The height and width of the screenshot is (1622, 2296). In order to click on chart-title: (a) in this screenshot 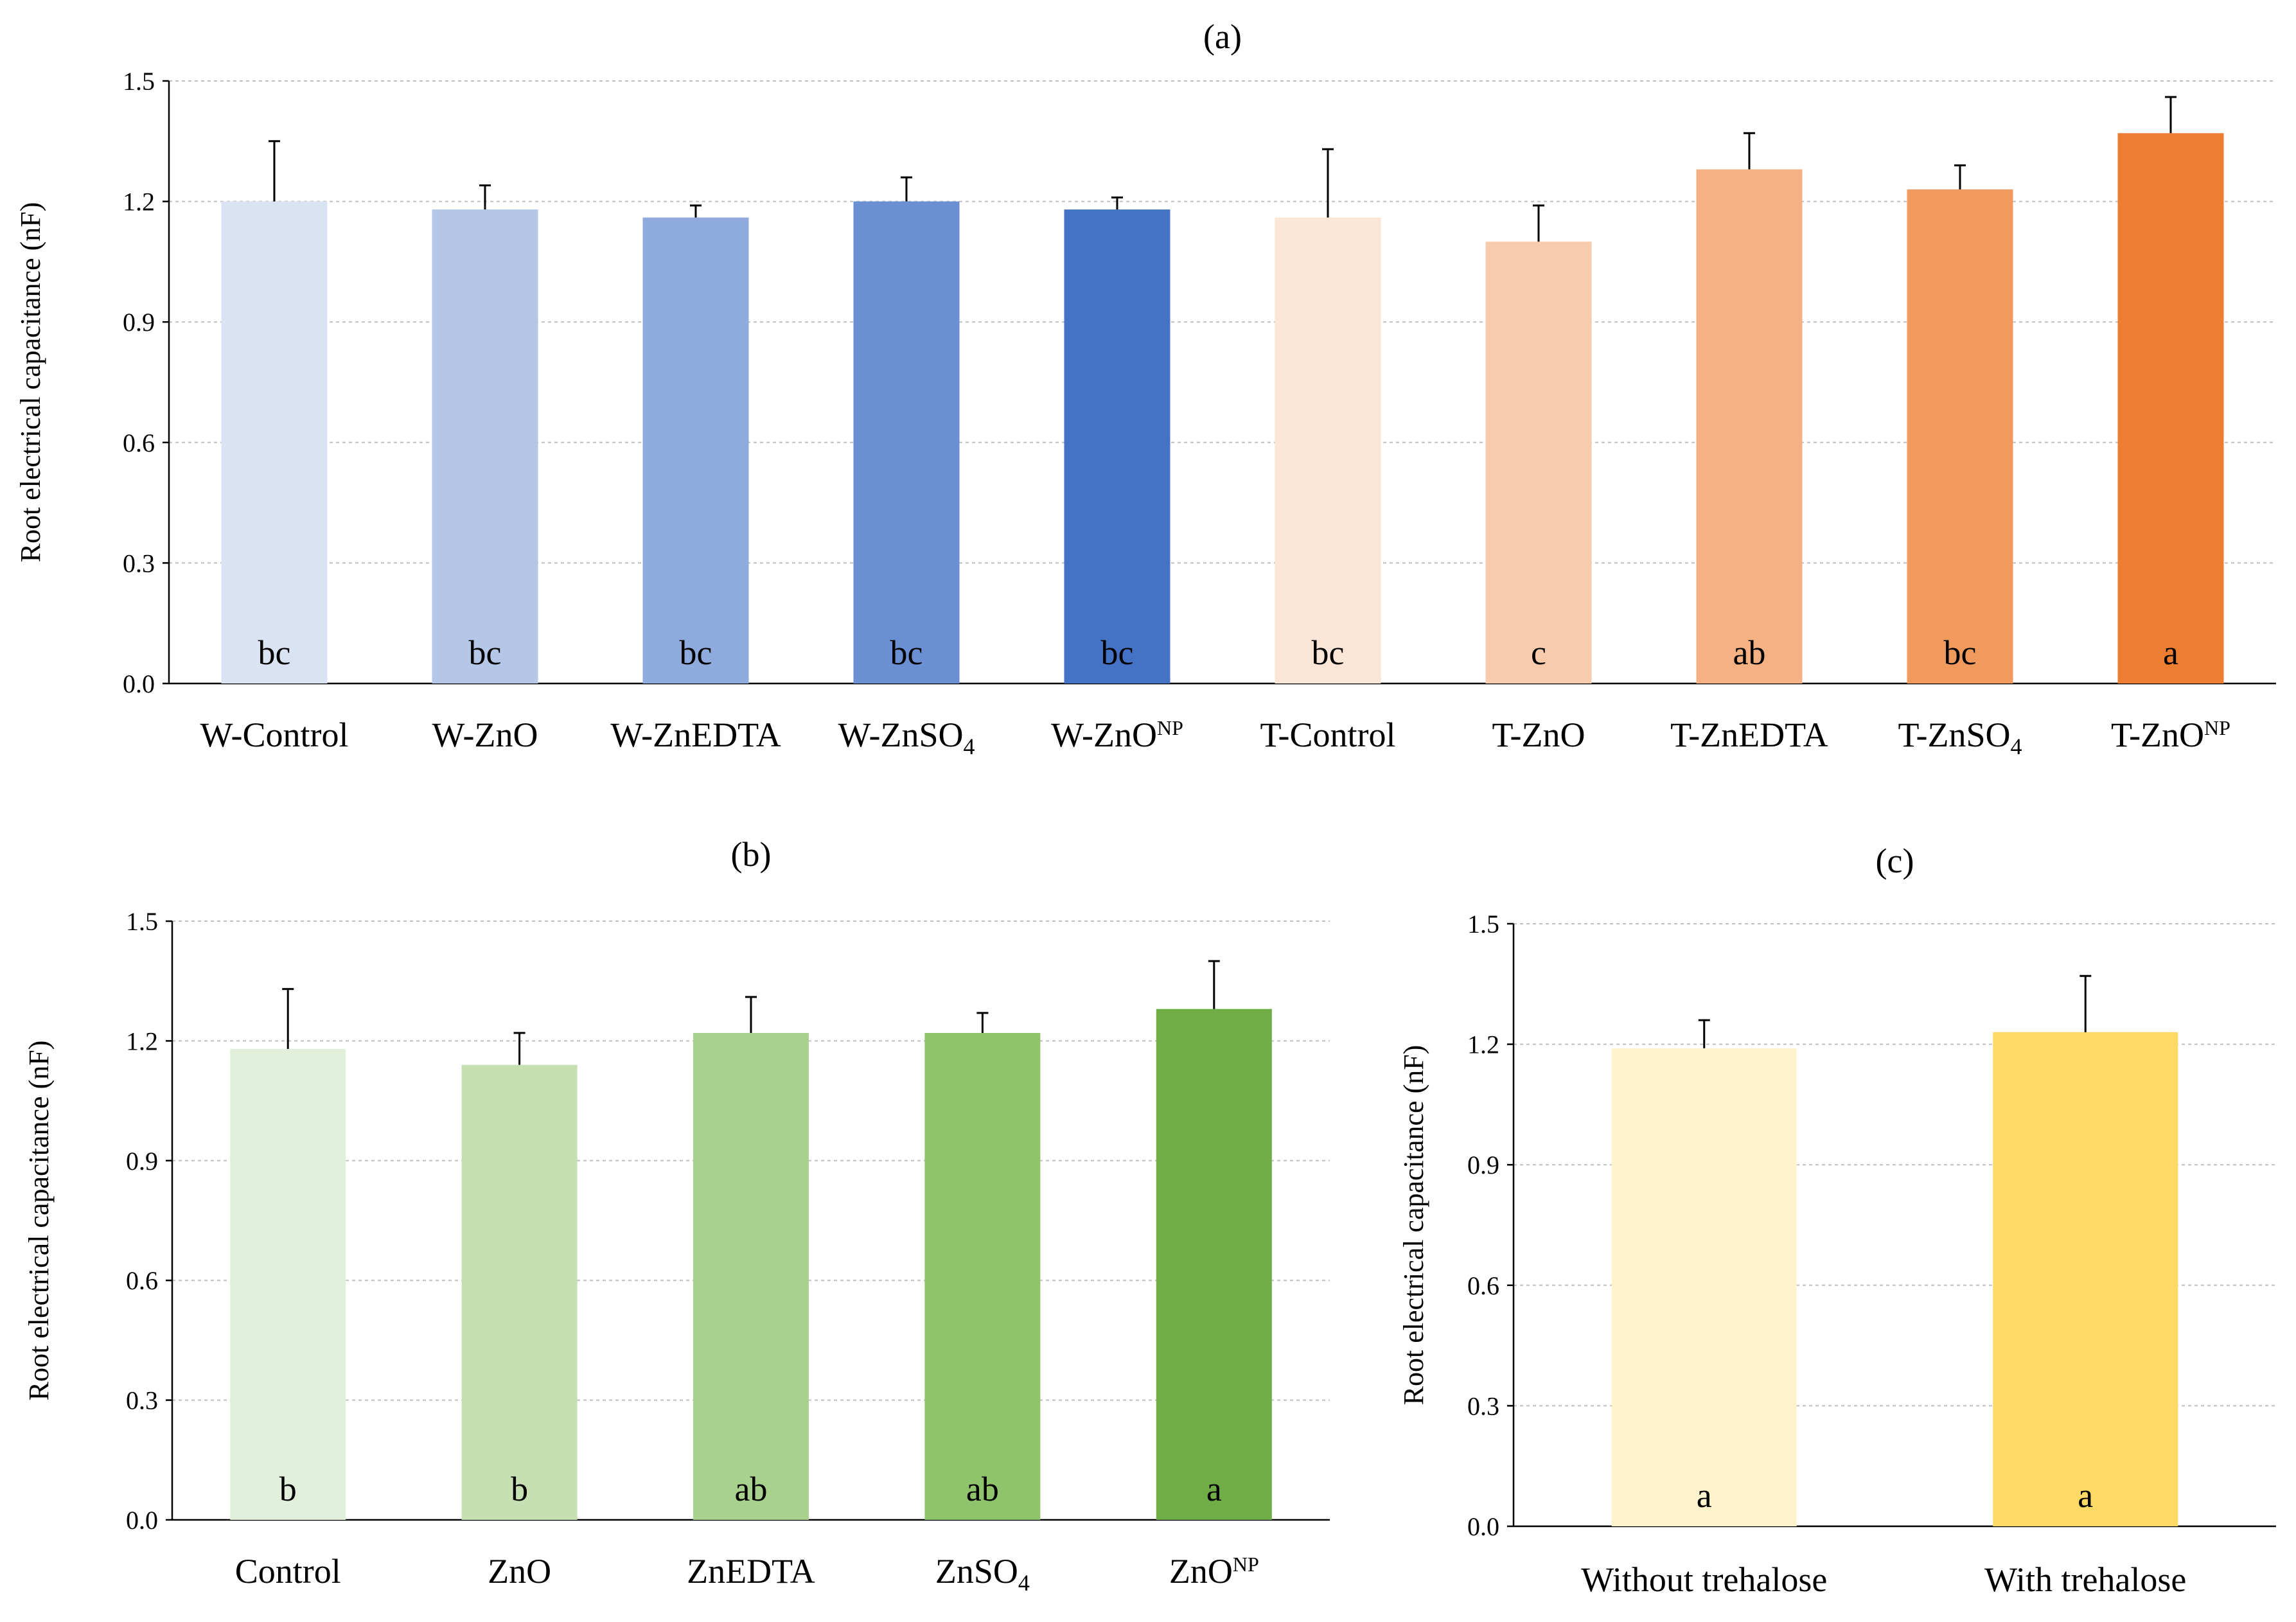, I will do `click(1222, 36)`.